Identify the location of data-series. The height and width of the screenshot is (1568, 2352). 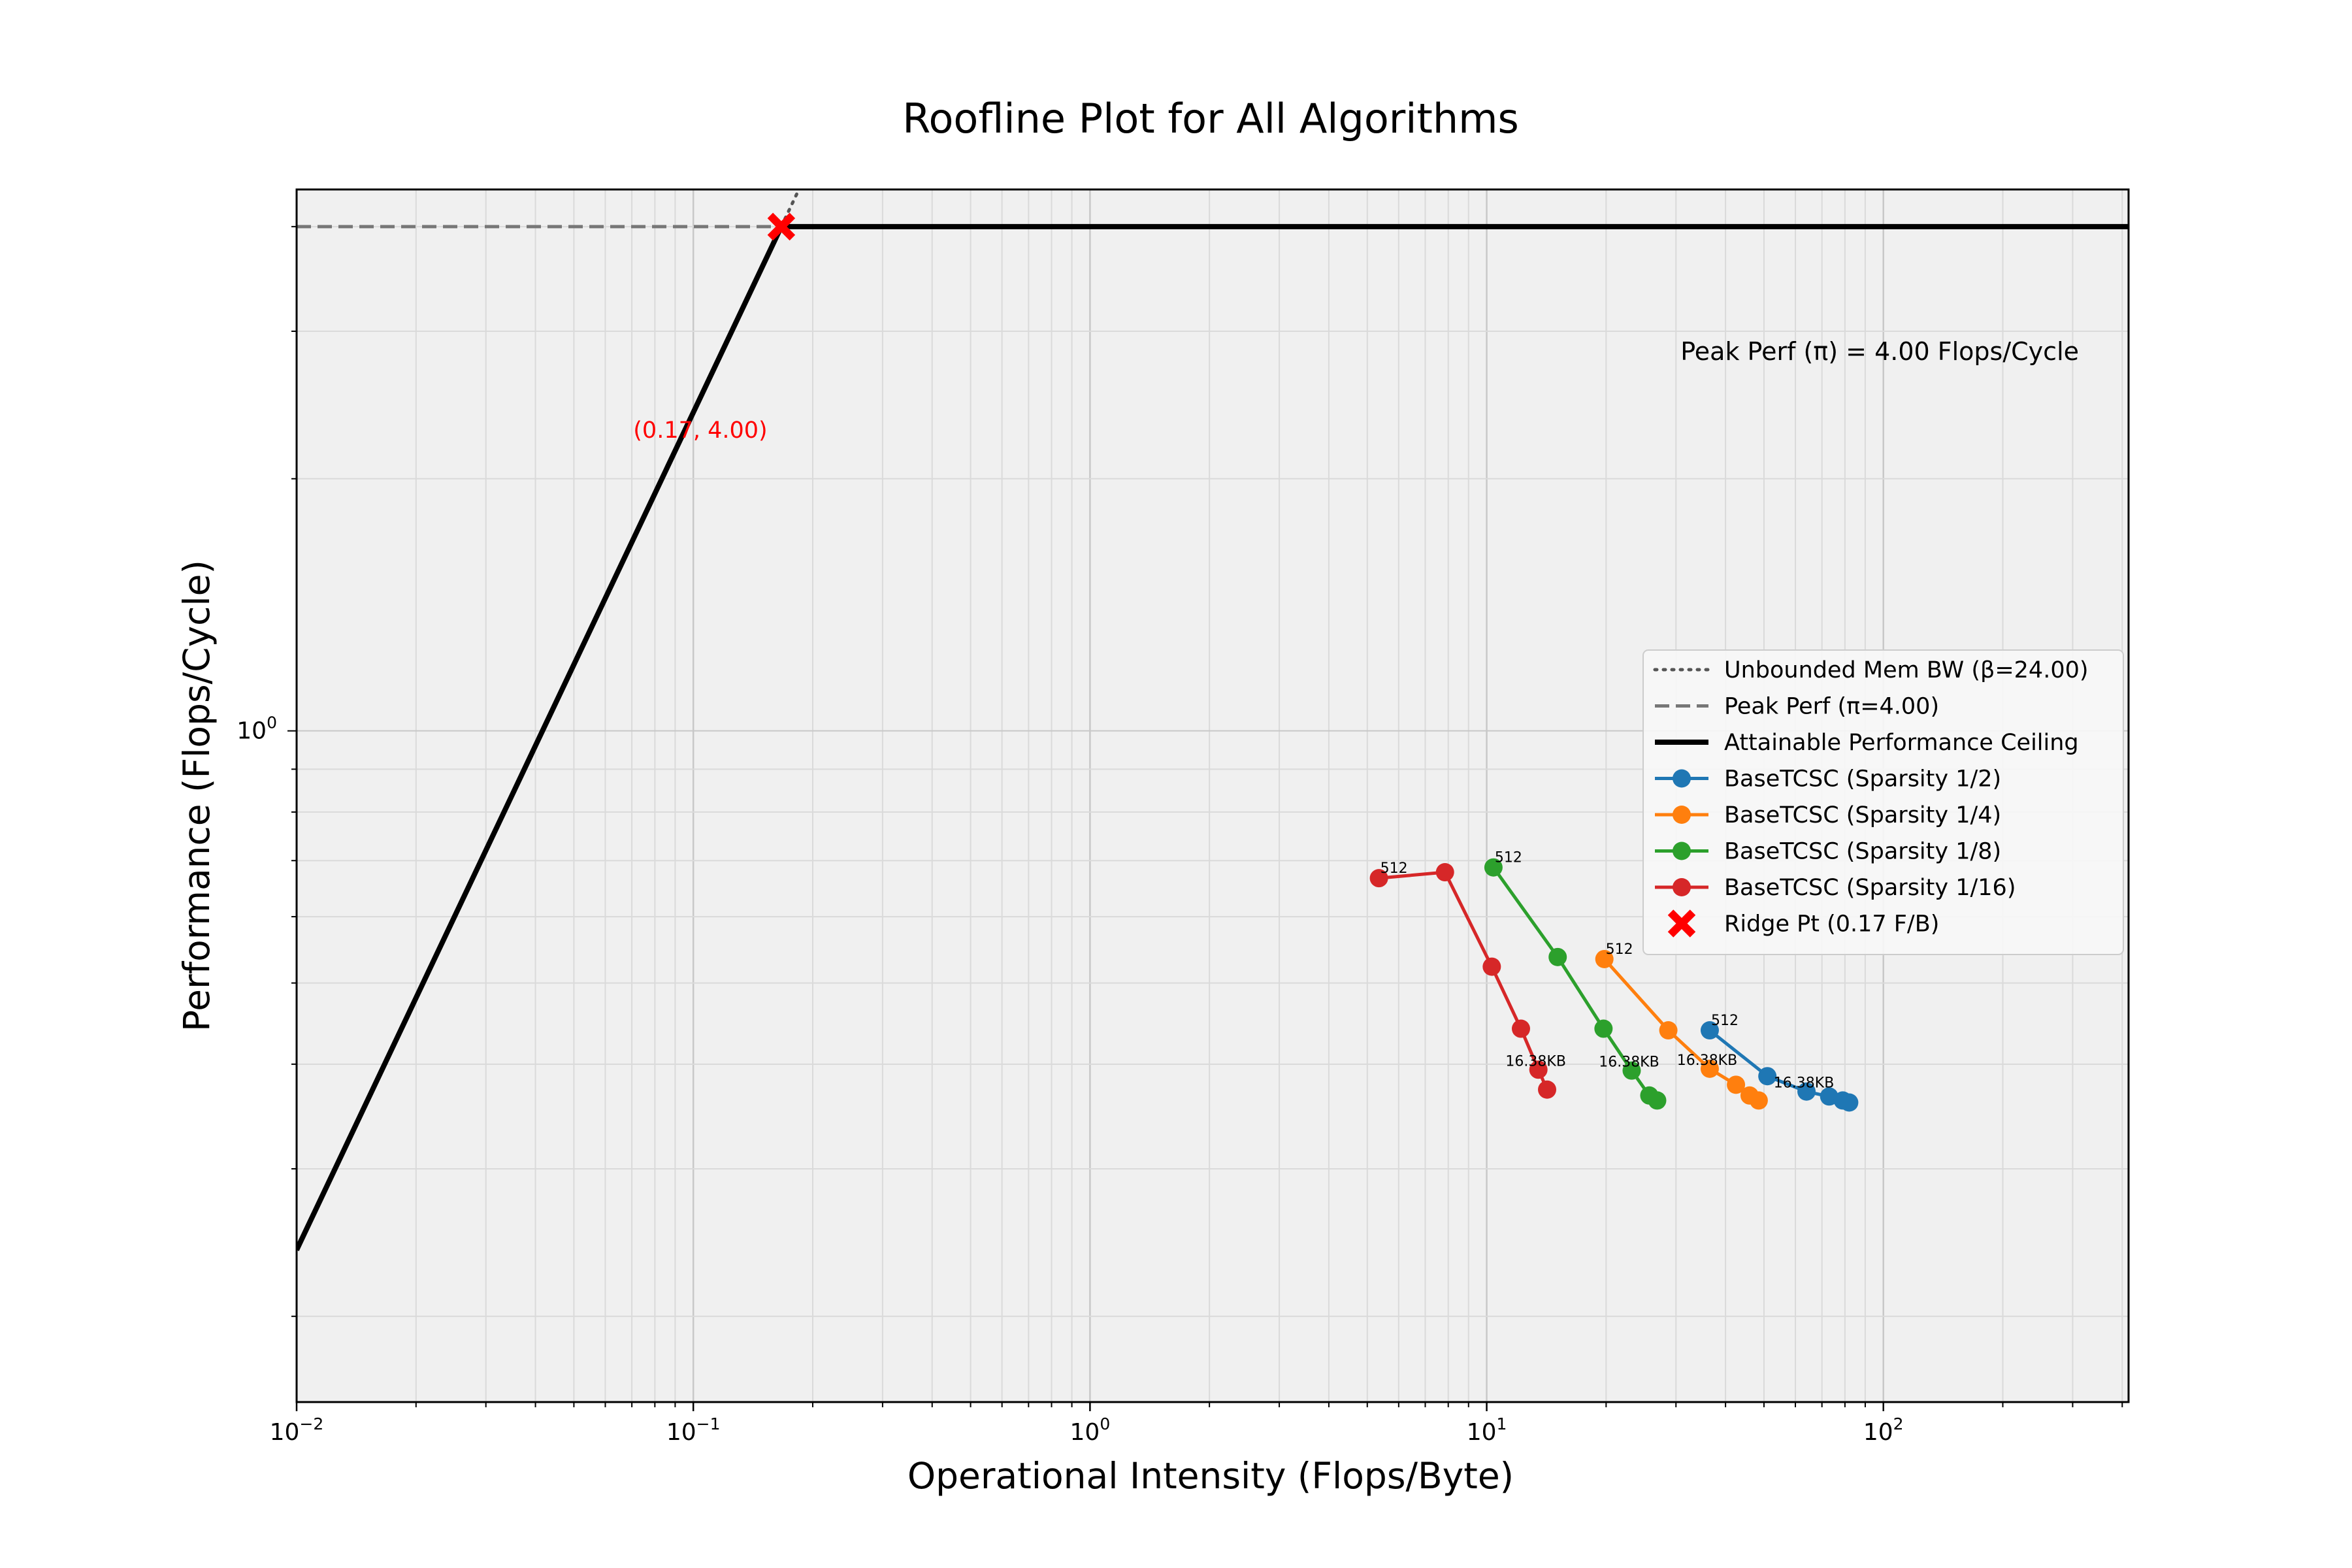
(1614, 985).